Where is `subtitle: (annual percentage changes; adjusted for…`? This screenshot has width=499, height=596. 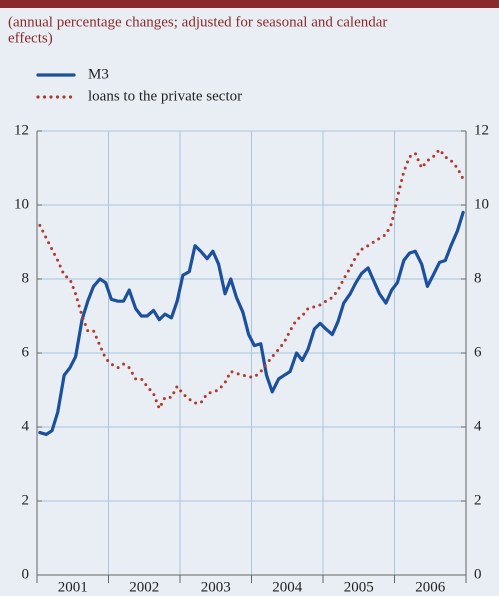 subtitle: (annual percentage changes; adjusted for… is located at coordinates (197, 22).